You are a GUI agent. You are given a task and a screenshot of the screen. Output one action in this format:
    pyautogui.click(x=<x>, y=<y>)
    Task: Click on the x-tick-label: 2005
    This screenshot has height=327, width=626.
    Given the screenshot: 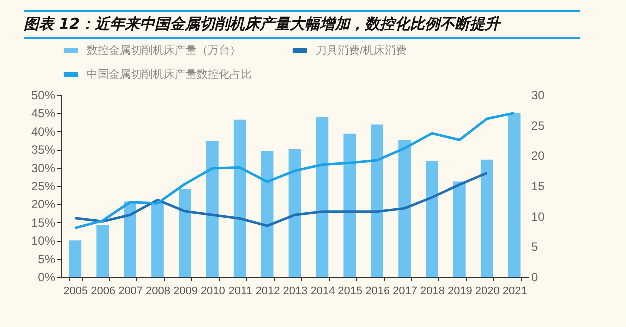 What is the action you would take?
    pyautogui.click(x=76, y=292)
    